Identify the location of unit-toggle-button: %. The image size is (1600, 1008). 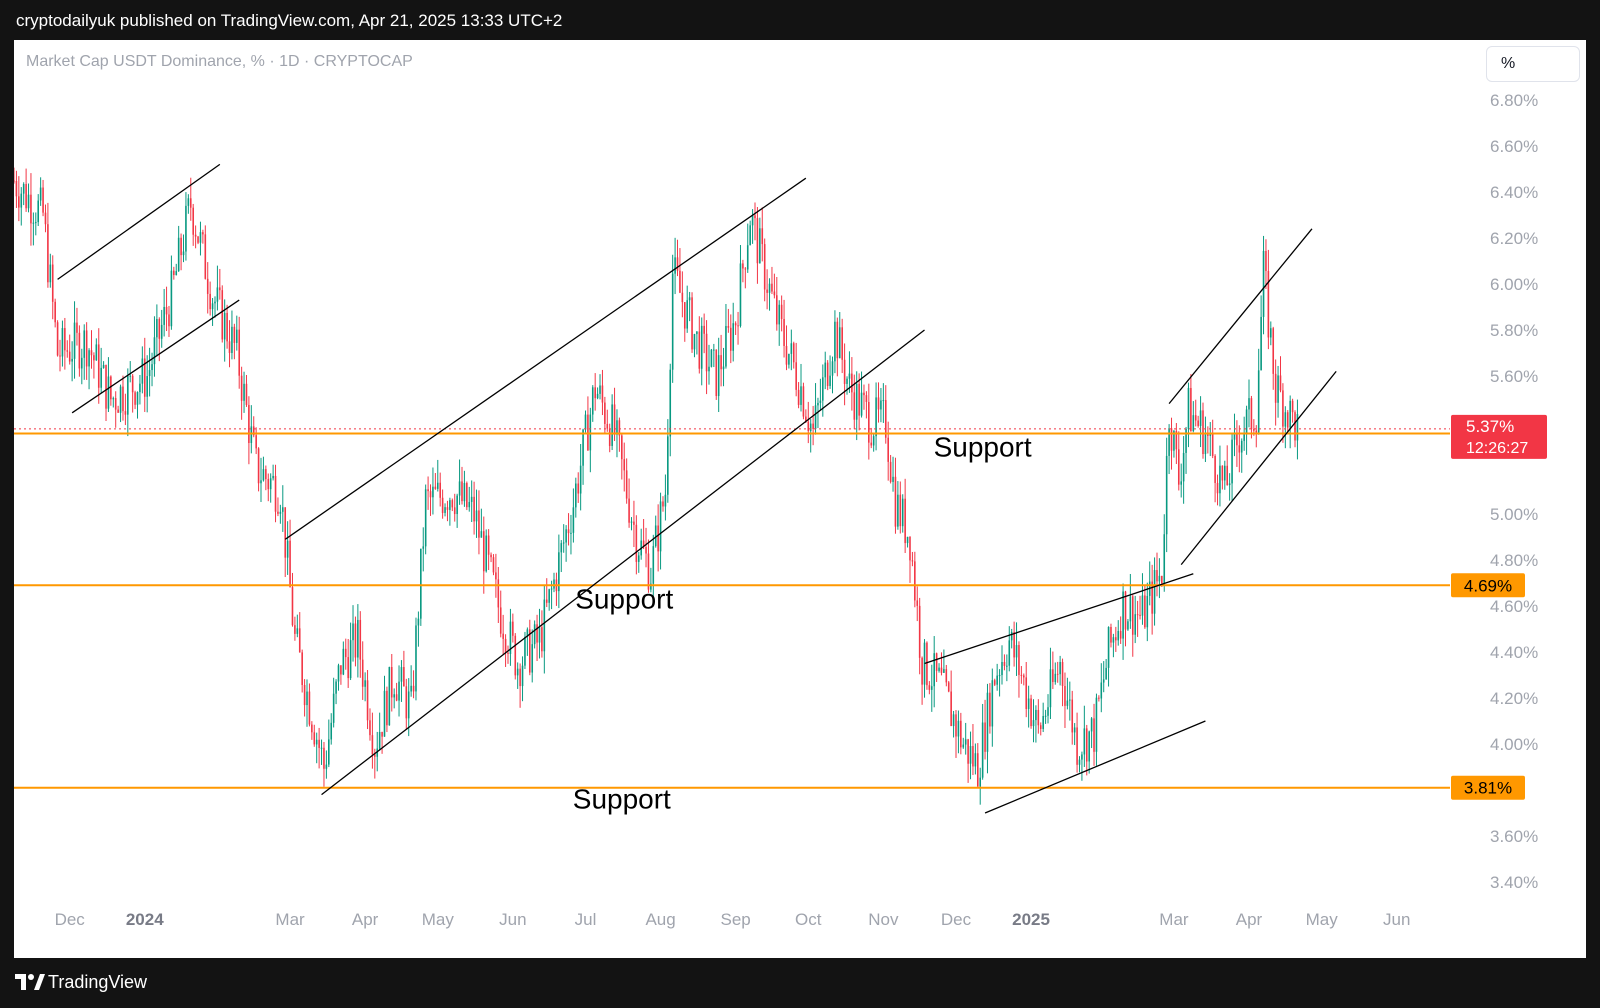
(1533, 64).